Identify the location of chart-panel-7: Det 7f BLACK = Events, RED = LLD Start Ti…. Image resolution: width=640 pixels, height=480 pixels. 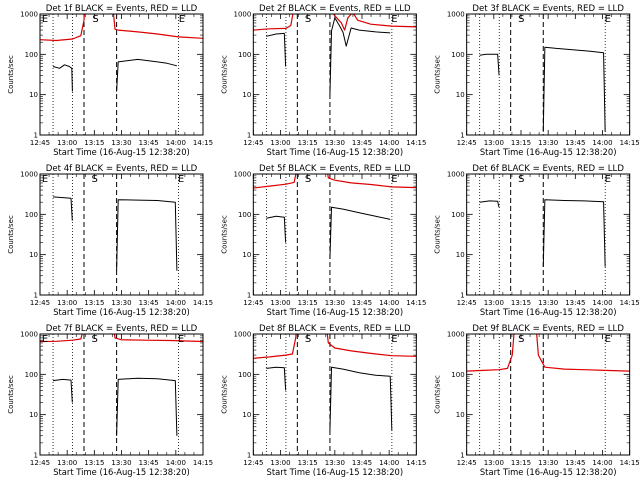
(110, 400).